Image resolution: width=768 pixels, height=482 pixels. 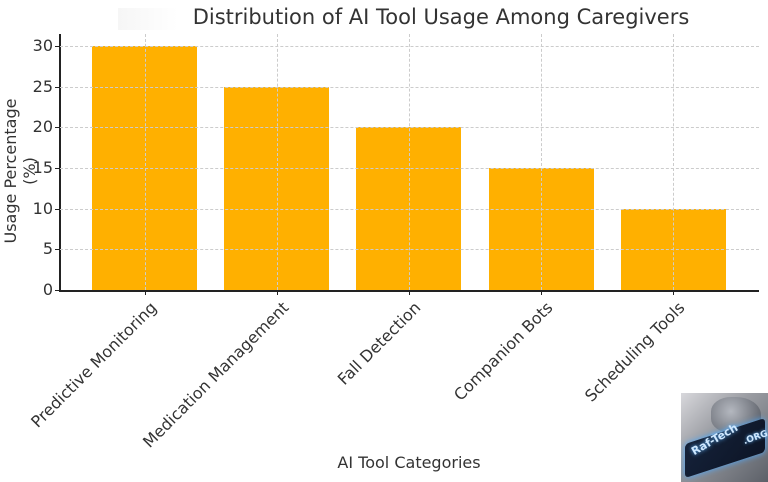 What do you see at coordinates (42, 46) in the screenshot?
I see `y-tick-label: 30` at bounding box center [42, 46].